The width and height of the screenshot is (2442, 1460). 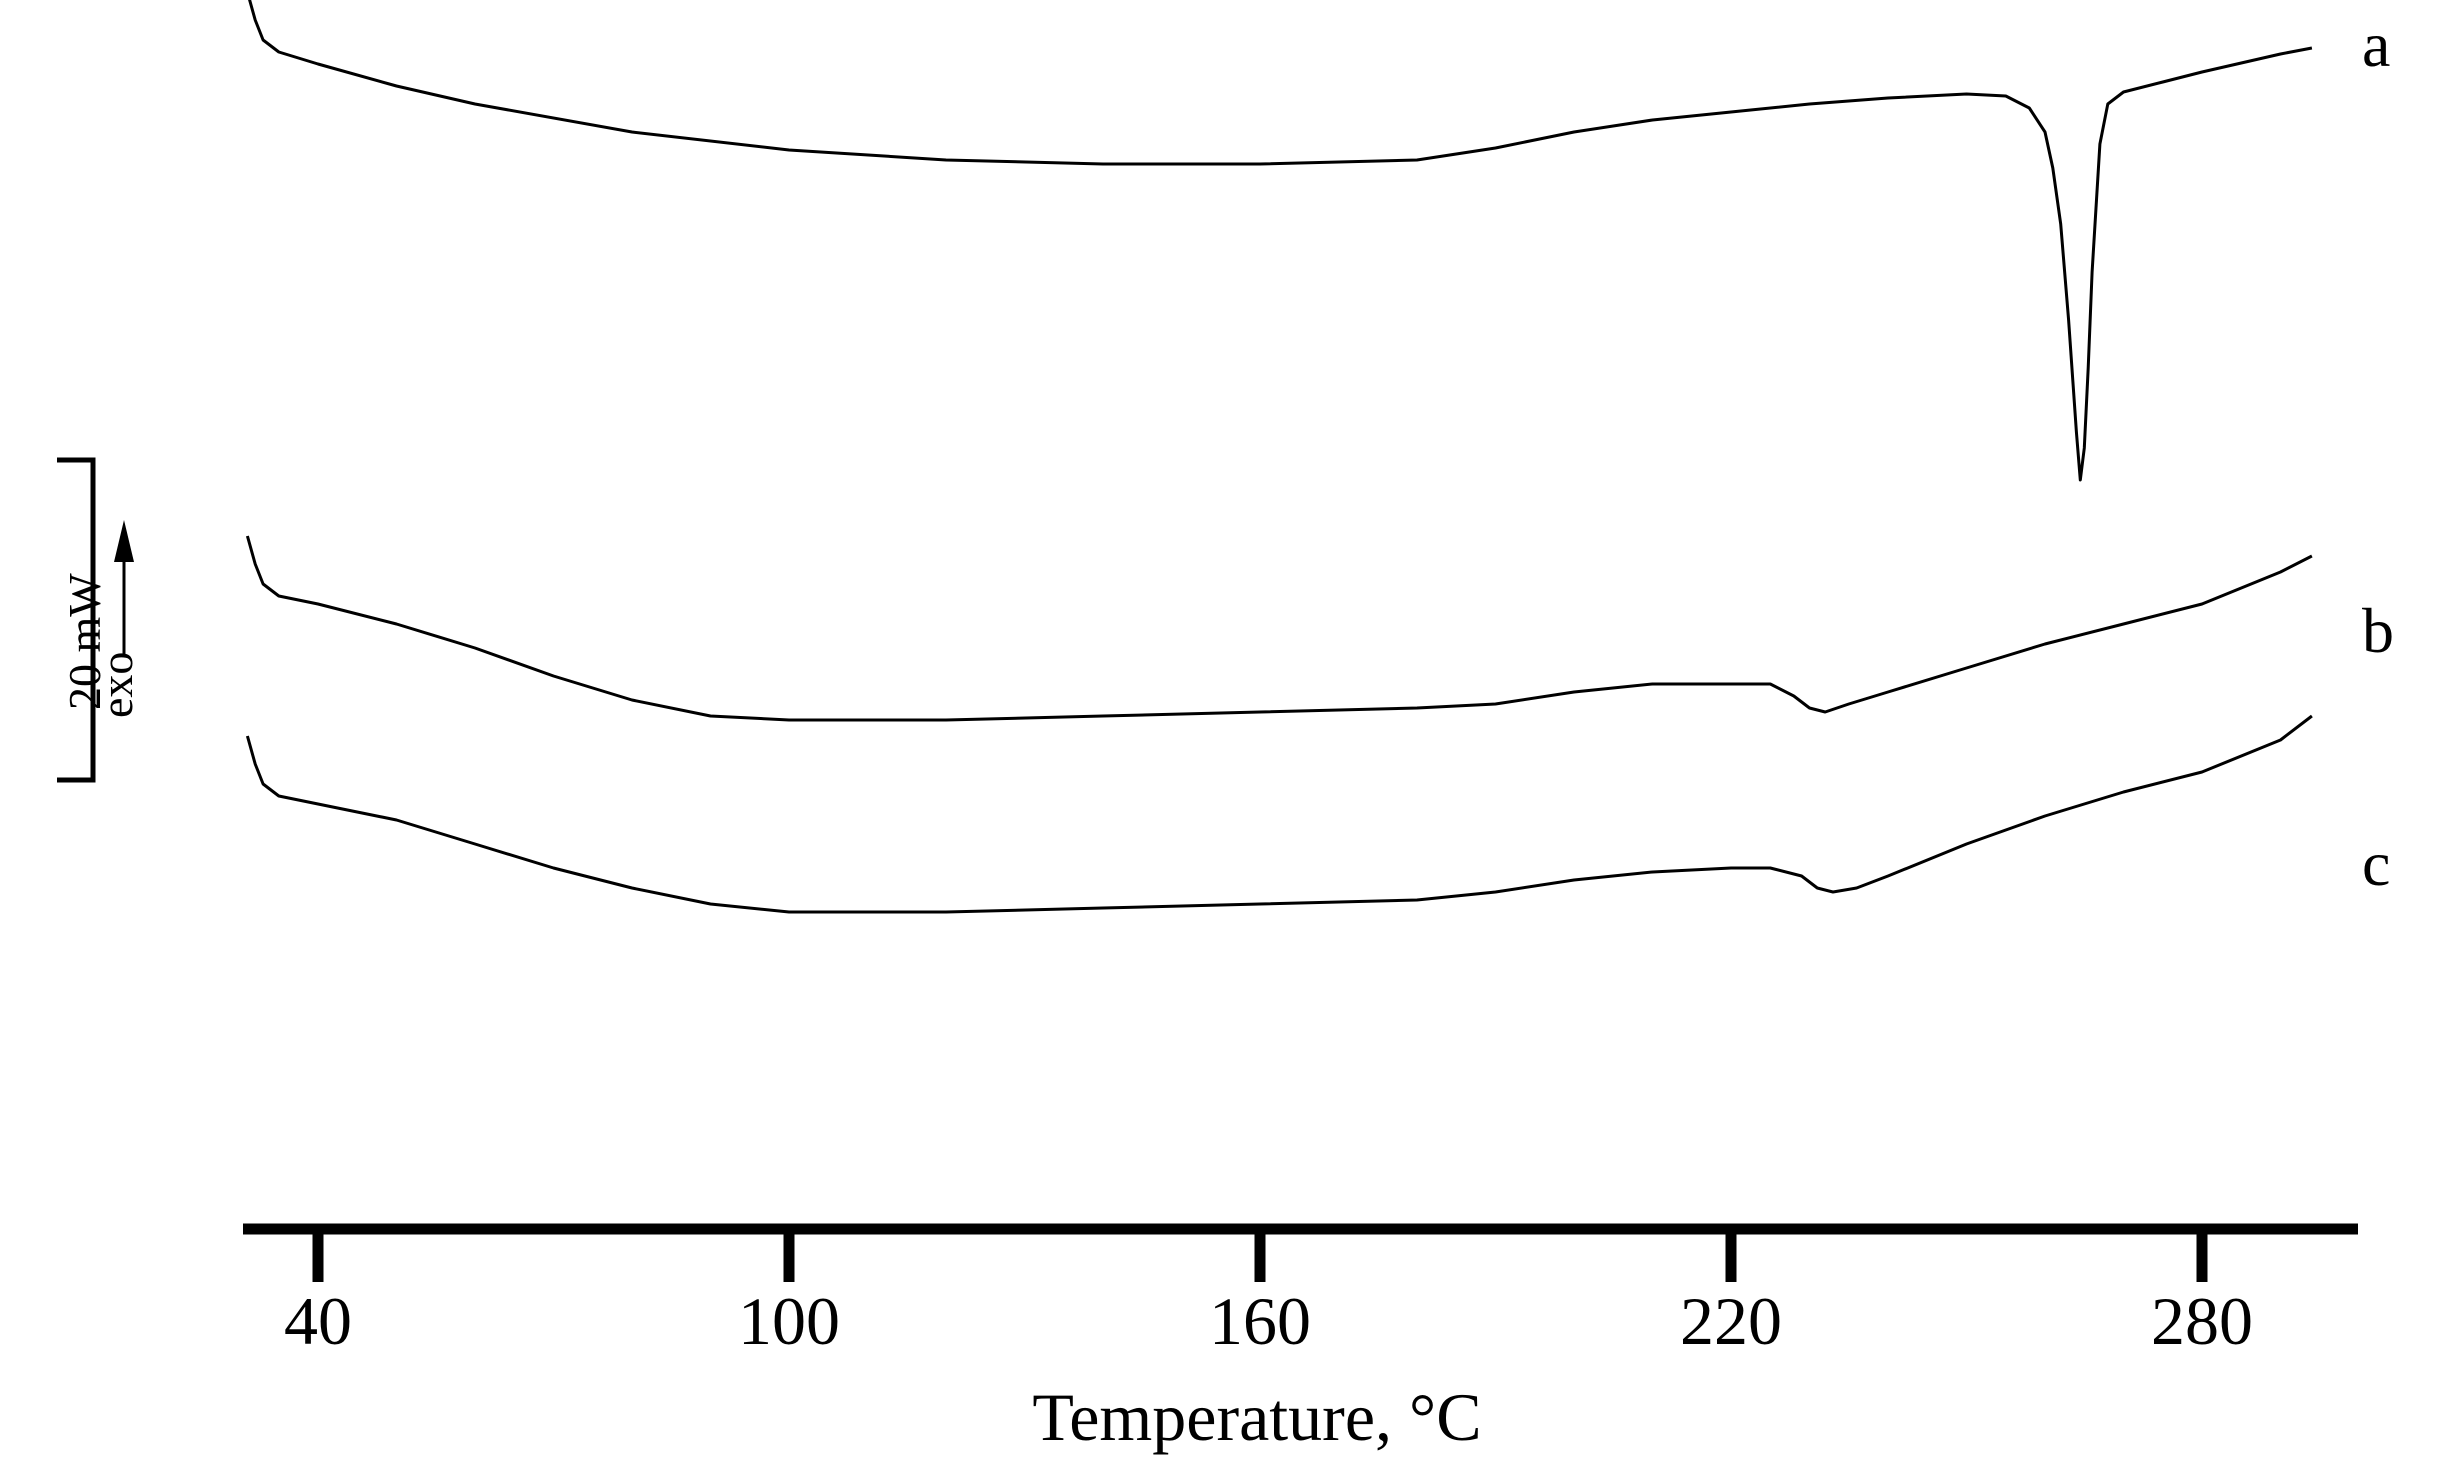 I want to click on x-axis, so click(x=1300, y=1252).